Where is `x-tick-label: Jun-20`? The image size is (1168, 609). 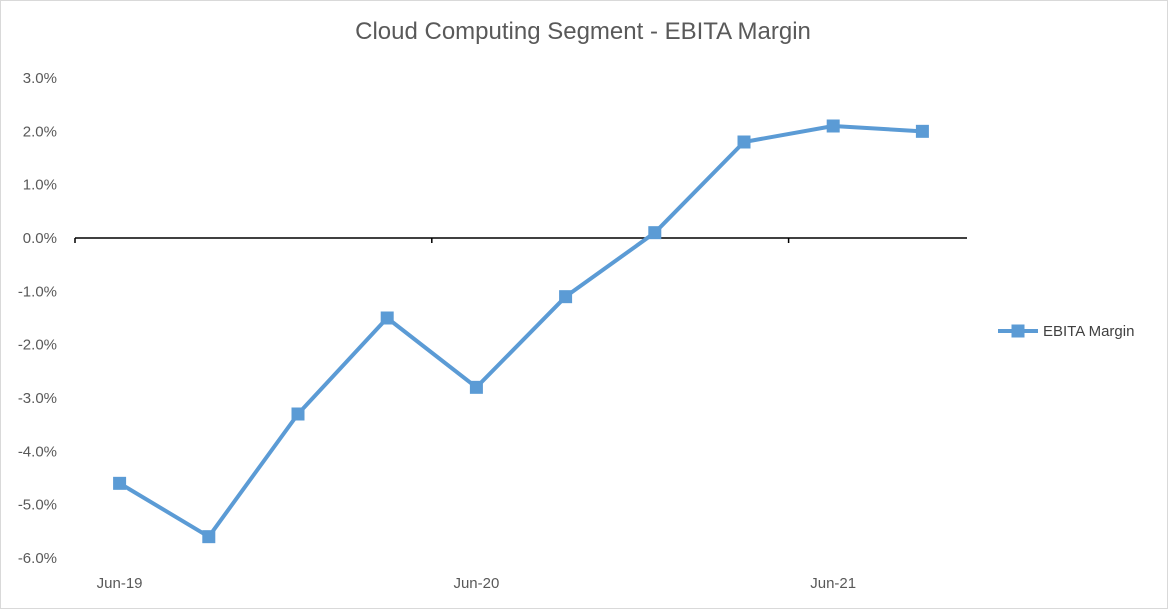
x-tick-label: Jun-20 is located at coordinates (476, 583).